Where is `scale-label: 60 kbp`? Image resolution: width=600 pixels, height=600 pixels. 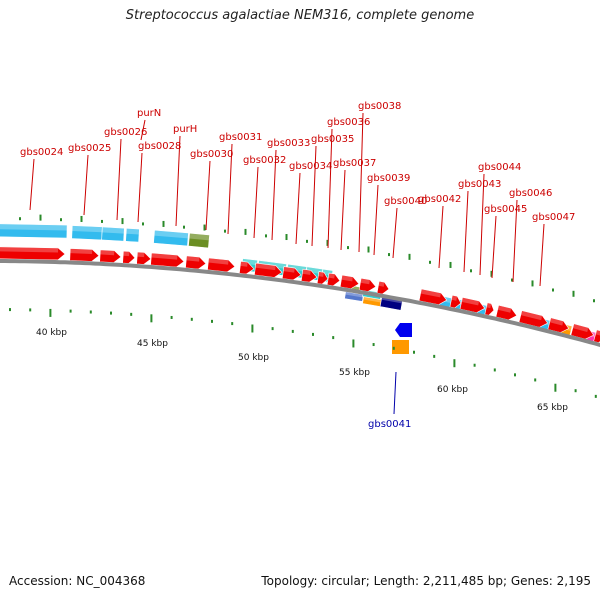
scale-label: 60 kbp is located at coordinates (452, 390).